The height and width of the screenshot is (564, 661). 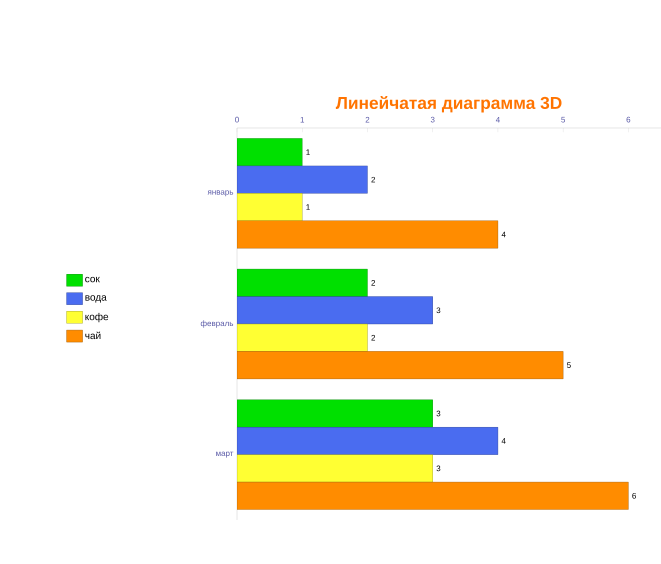 I want to click on x-tick-label: 0, so click(x=237, y=119).